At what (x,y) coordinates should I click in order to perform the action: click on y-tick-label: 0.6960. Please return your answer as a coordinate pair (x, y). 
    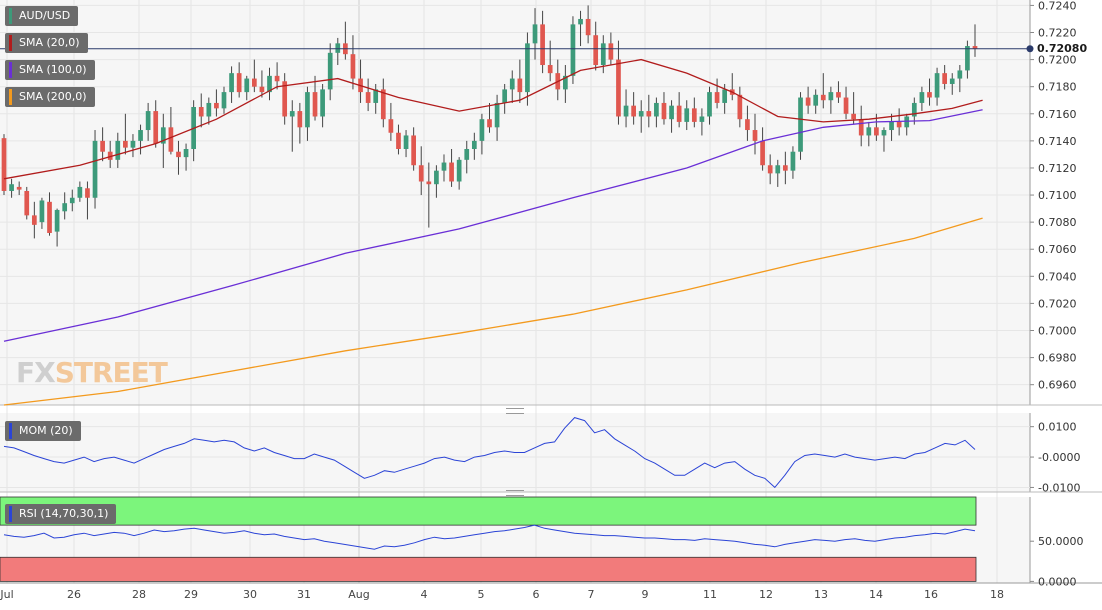
    Looking at the image, I should click on (1057, 385).